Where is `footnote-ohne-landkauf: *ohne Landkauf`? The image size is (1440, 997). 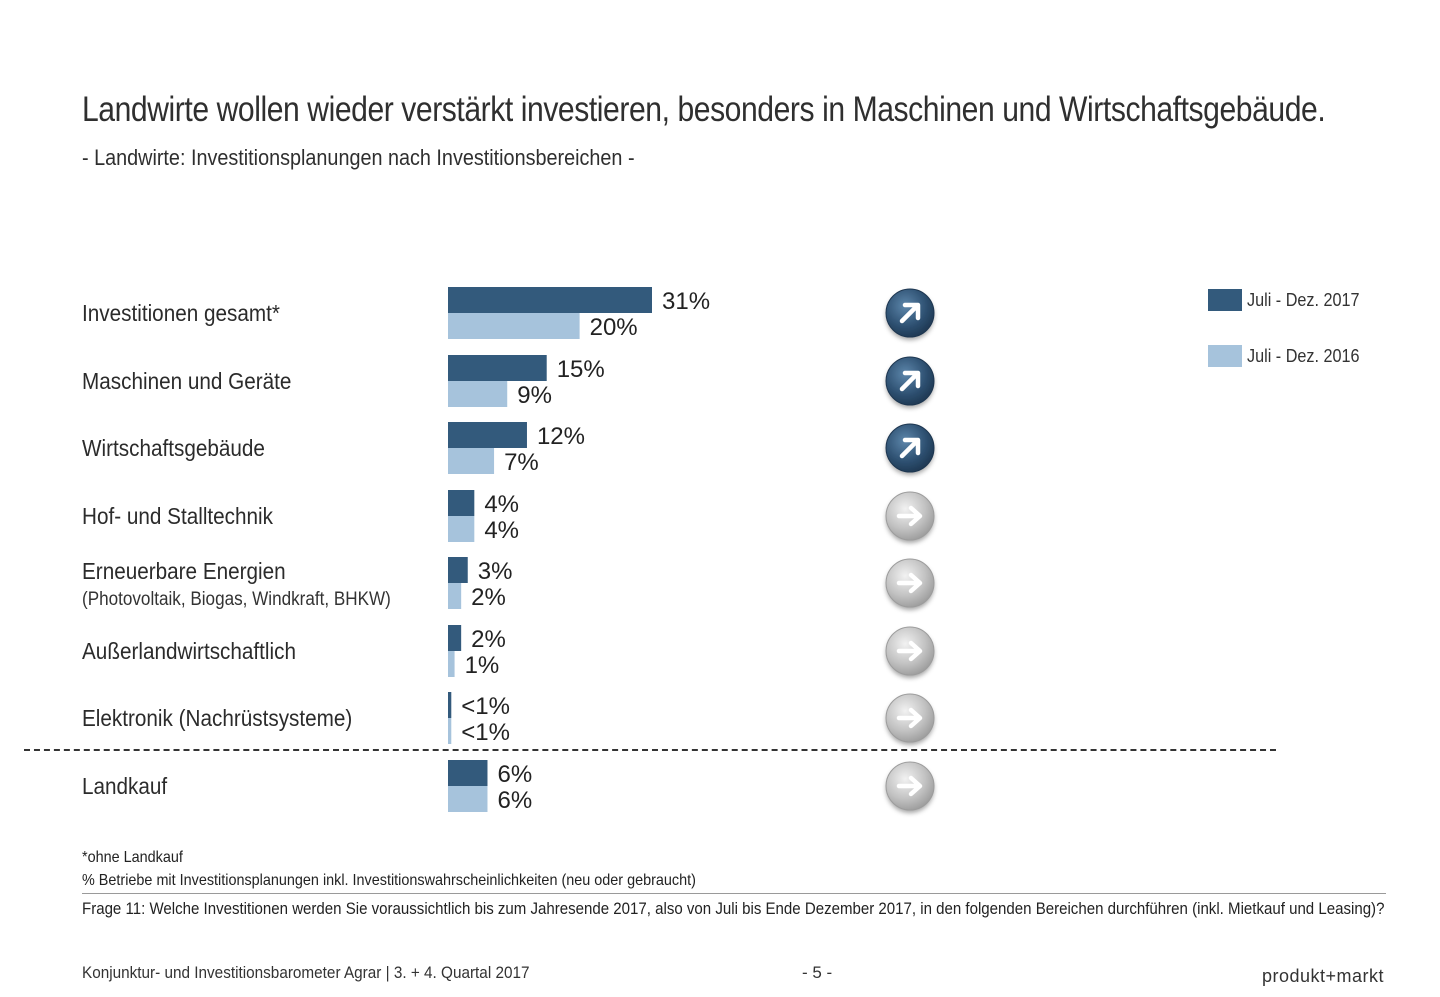 footnote-ohne-landkauf: *ohne Landkauf is located at coordinates (132, 857).